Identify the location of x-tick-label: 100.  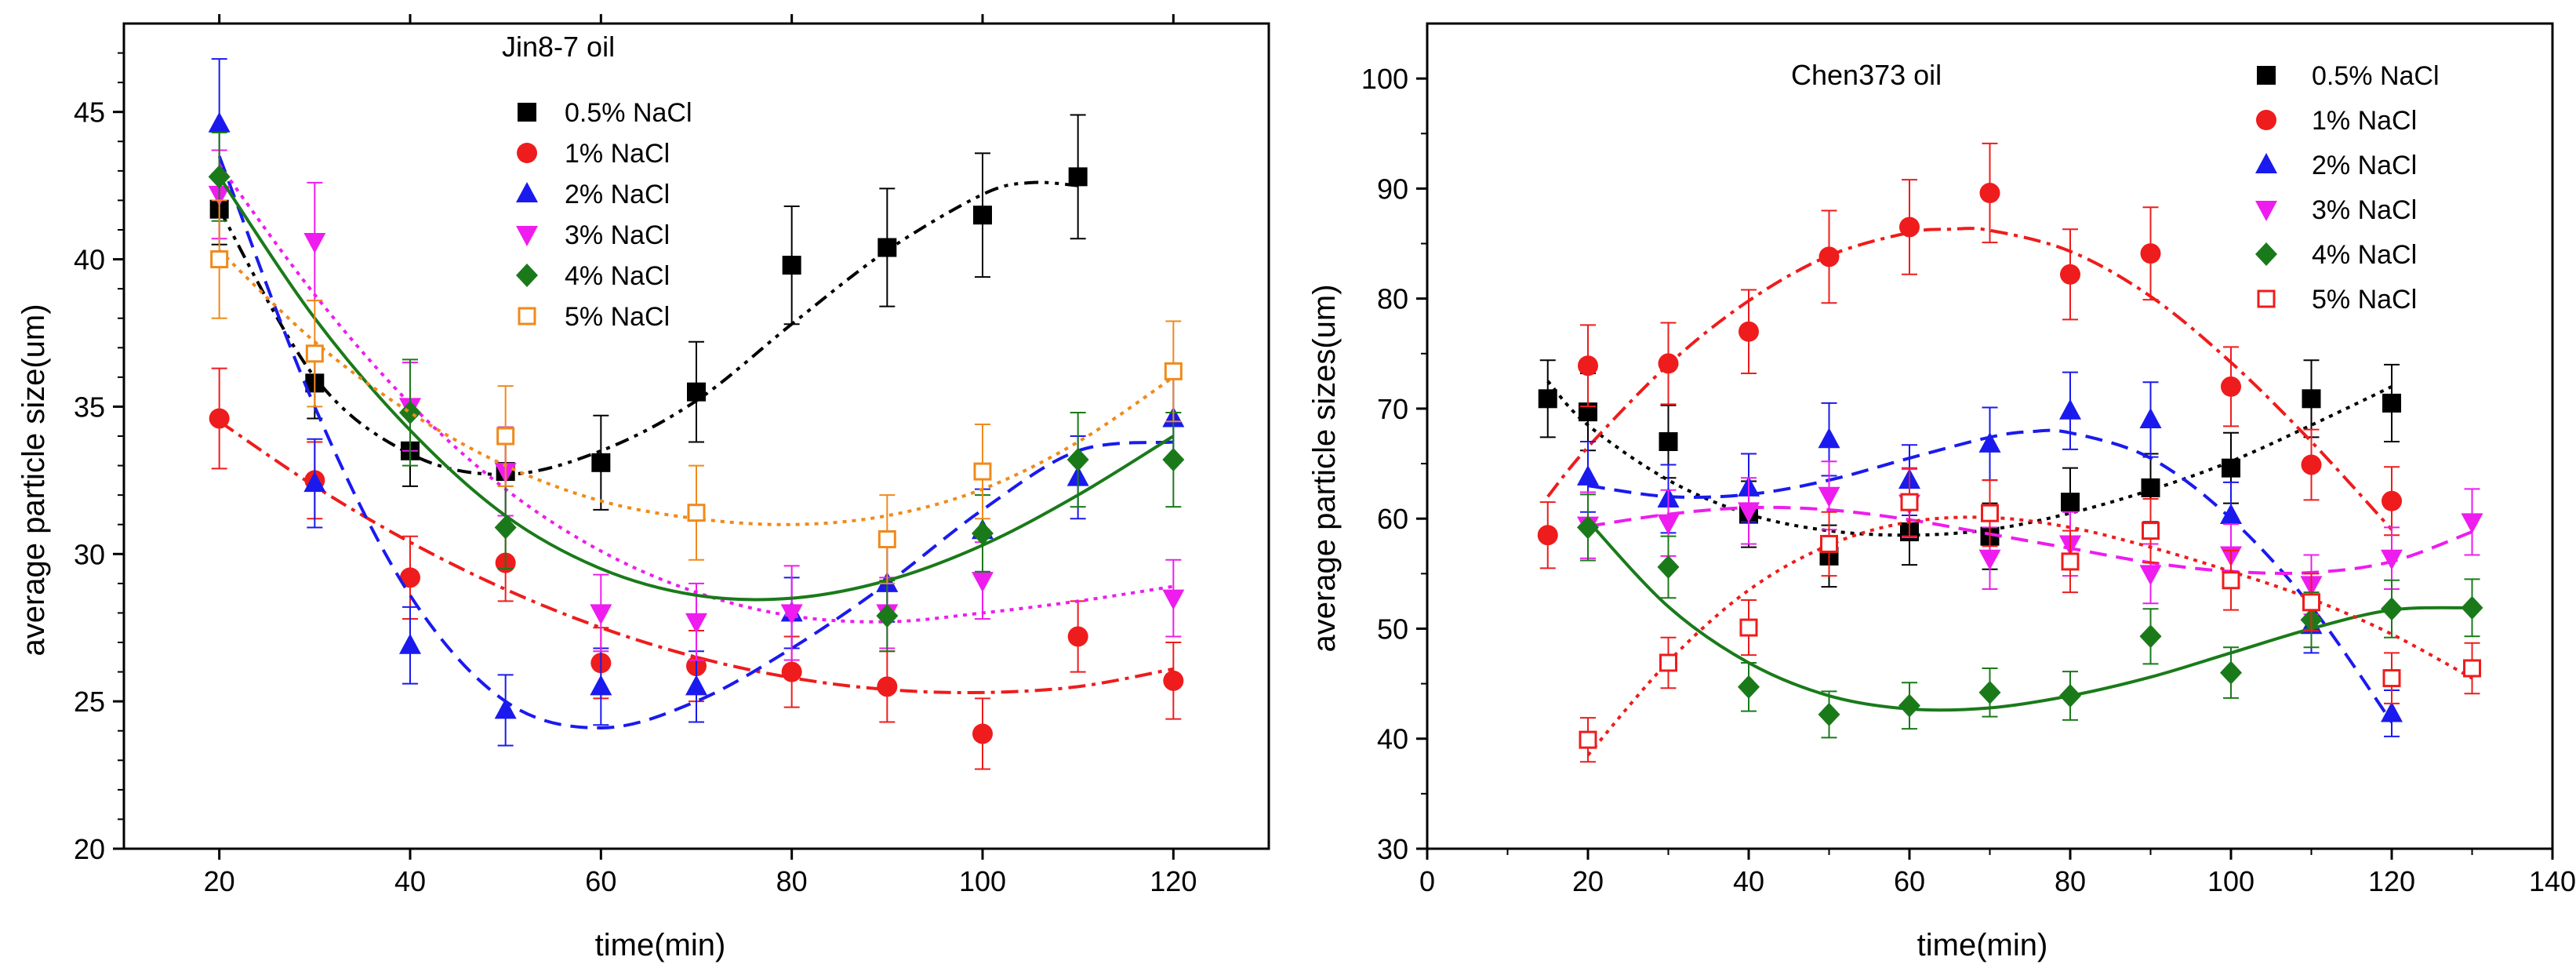
(982, 881).